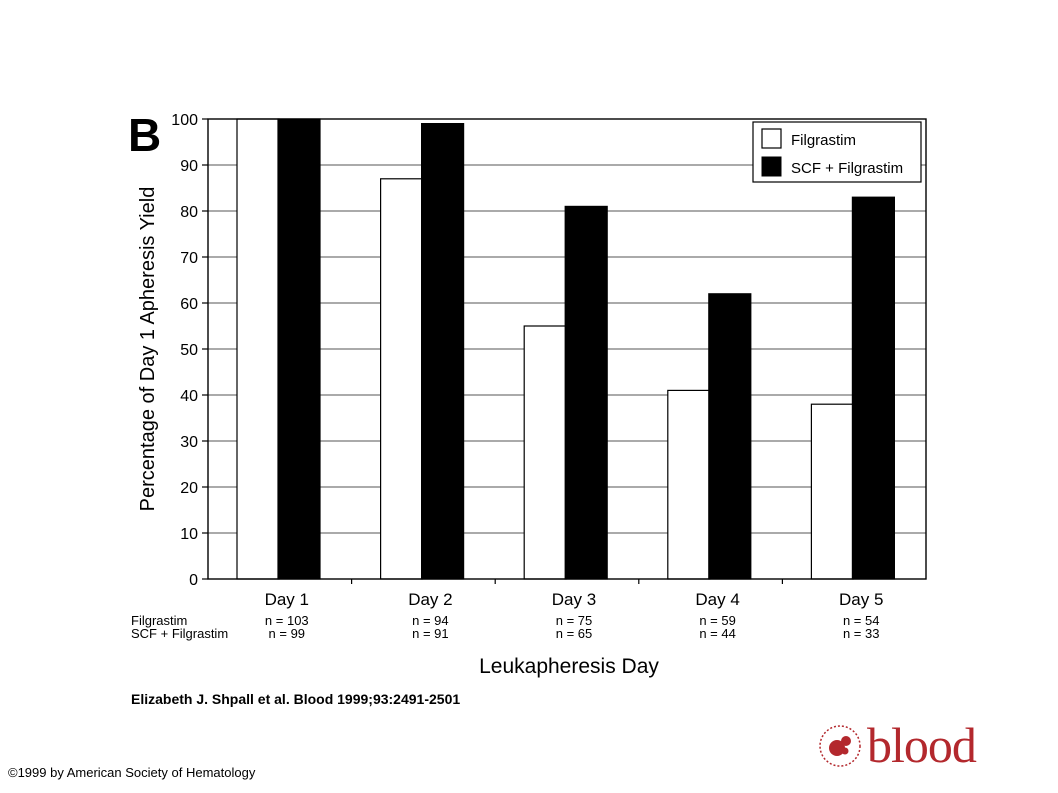  I want to click on y-tick-label: 100, so click(184, 120).